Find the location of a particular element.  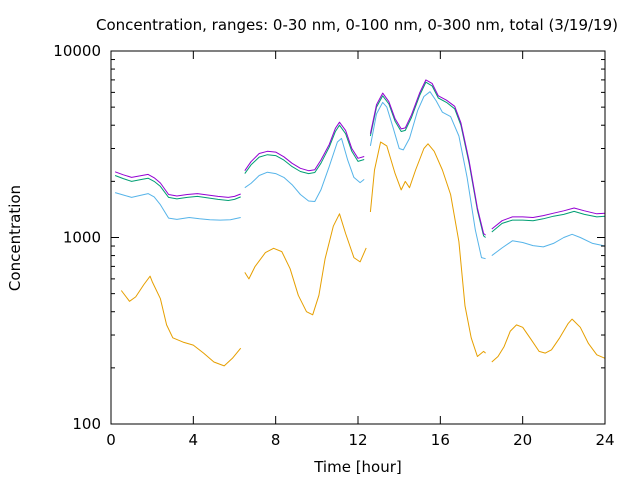

y-axis-label: Concentration is located at coordinates (15, 238).